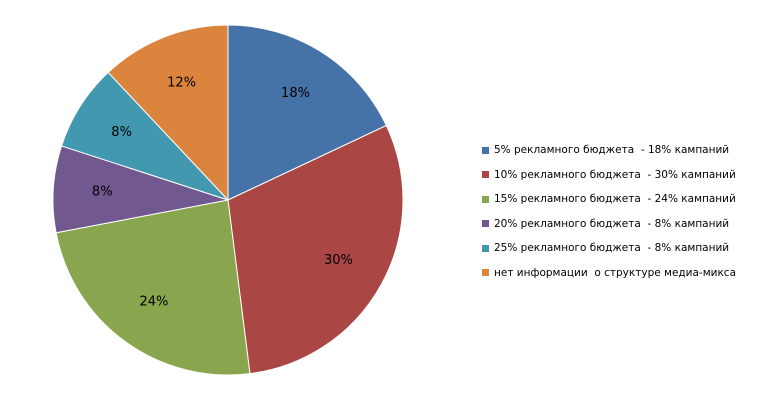  I want to click on pie-data-label: 24%, so click(153, 301).